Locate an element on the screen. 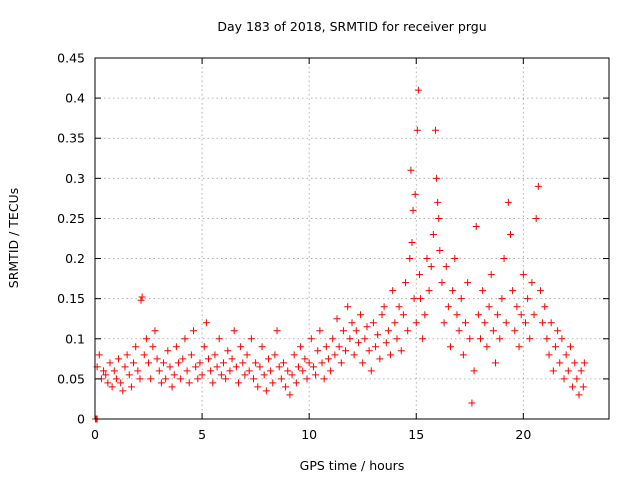 The image size is (640, 480). x-axis-label: GPS time / hours is located at coordinates (352, 465).